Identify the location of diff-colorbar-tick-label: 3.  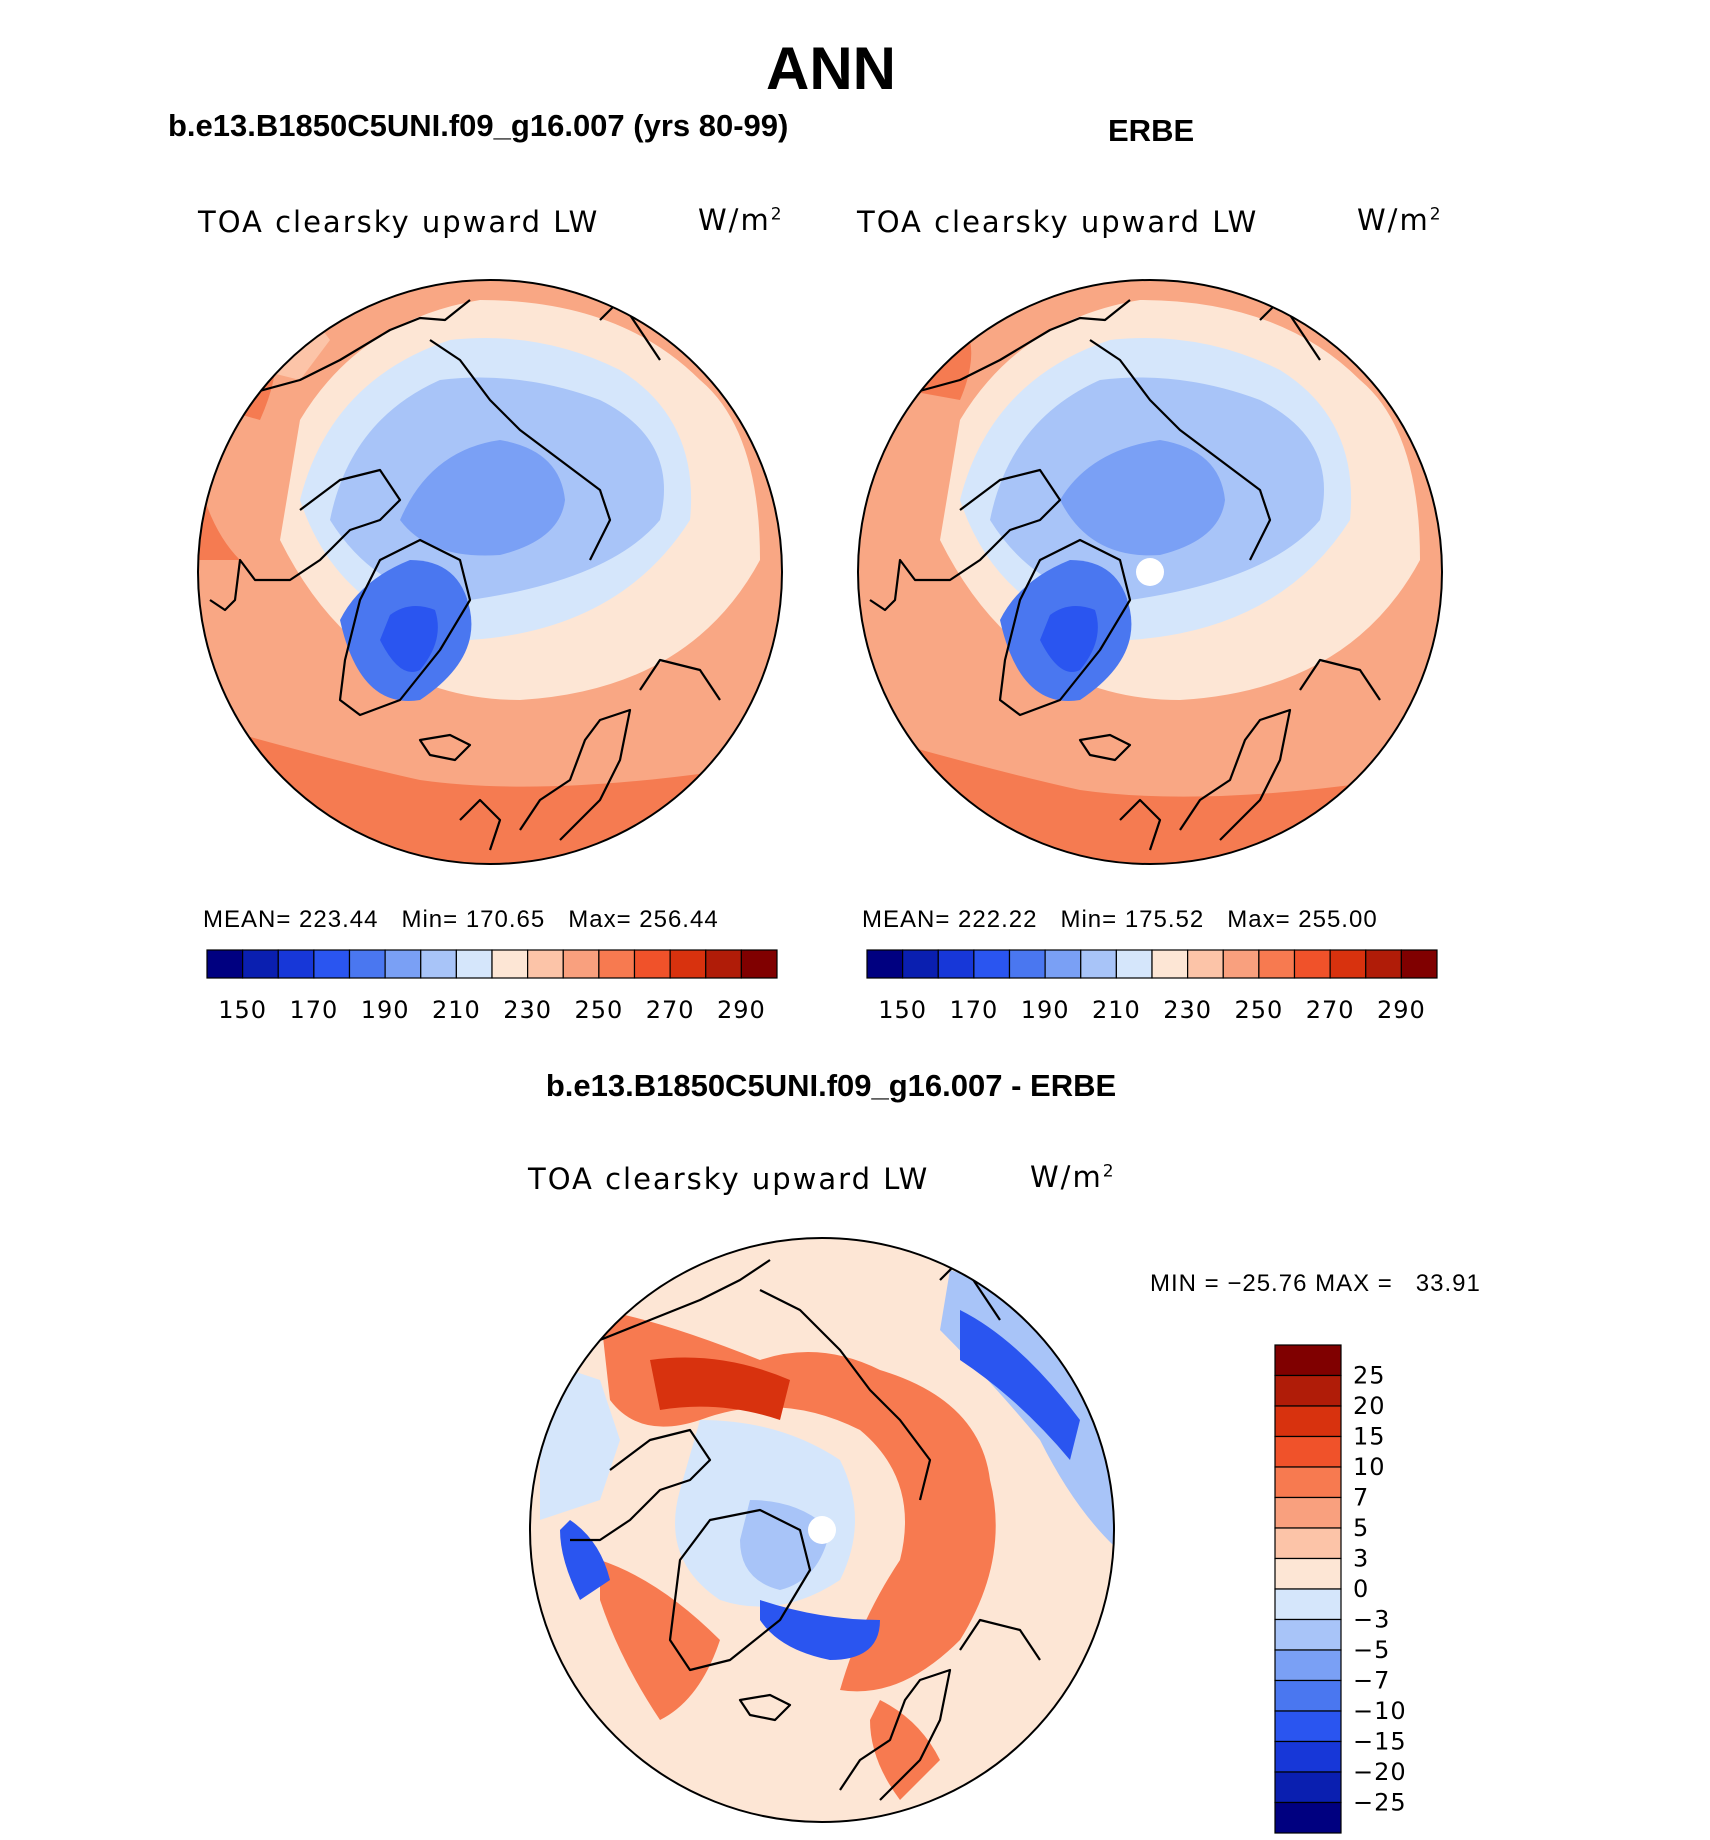
(1361, 1559).